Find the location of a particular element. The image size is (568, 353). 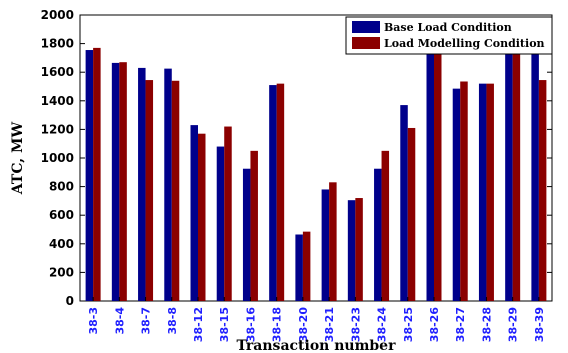

y-tick-label: 1000 is located at coordinates (57, 158).